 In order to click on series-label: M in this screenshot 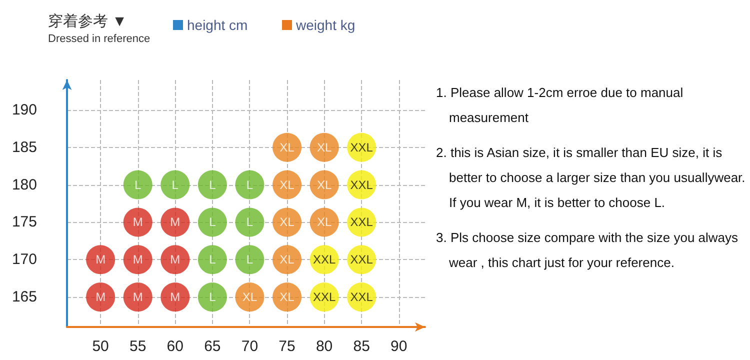, I will do `click(175, 222)`.